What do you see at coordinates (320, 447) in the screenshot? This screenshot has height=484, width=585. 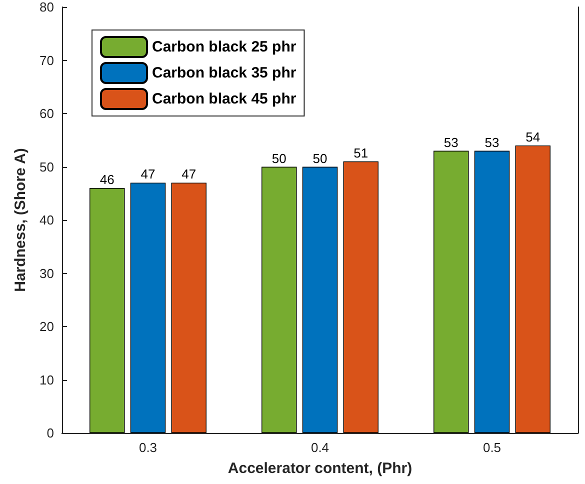 I see `x-tick-label: 0.4` at bounding box center [320, 447].